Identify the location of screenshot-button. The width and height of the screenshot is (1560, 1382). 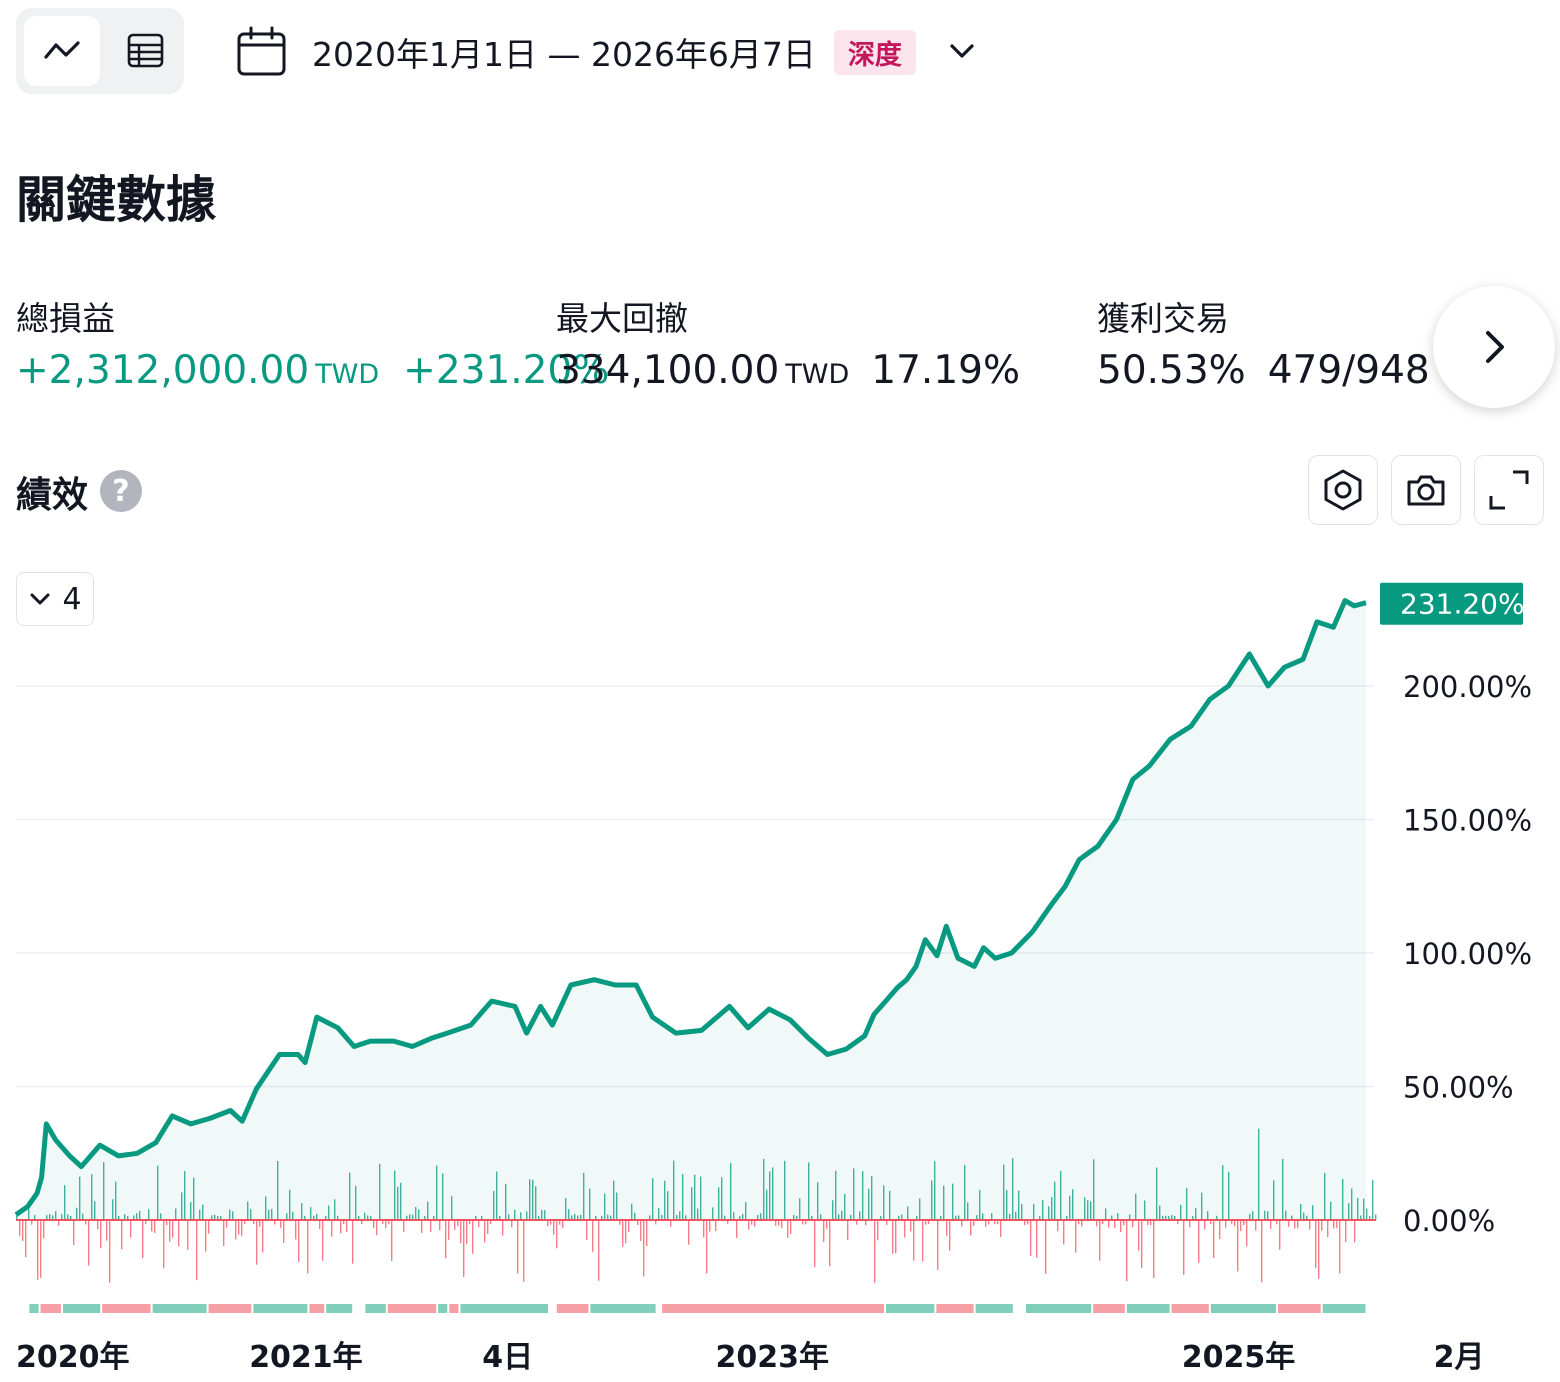
(1426, 490).